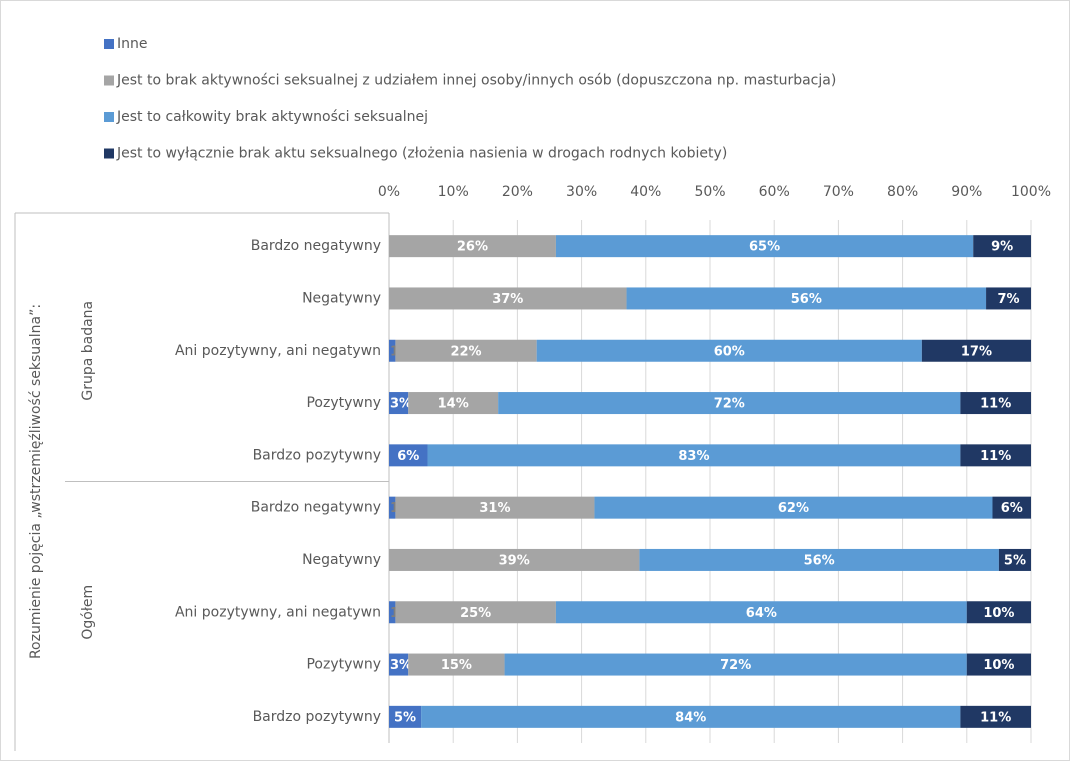 Image resolution: width=1070 pixels, height=761 pixels. Describe the element at coordinates (838, 192) in the screenshot. I see `x-tick-label: 70%` at that location.